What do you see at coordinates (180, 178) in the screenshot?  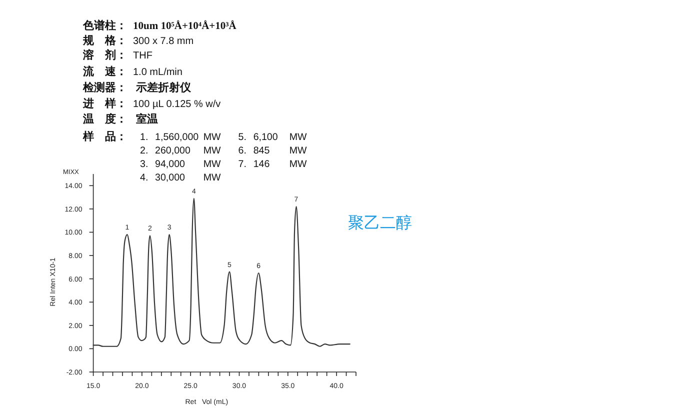 I see `text: 4. 30,000 MW` at bounding box center [180, 178].